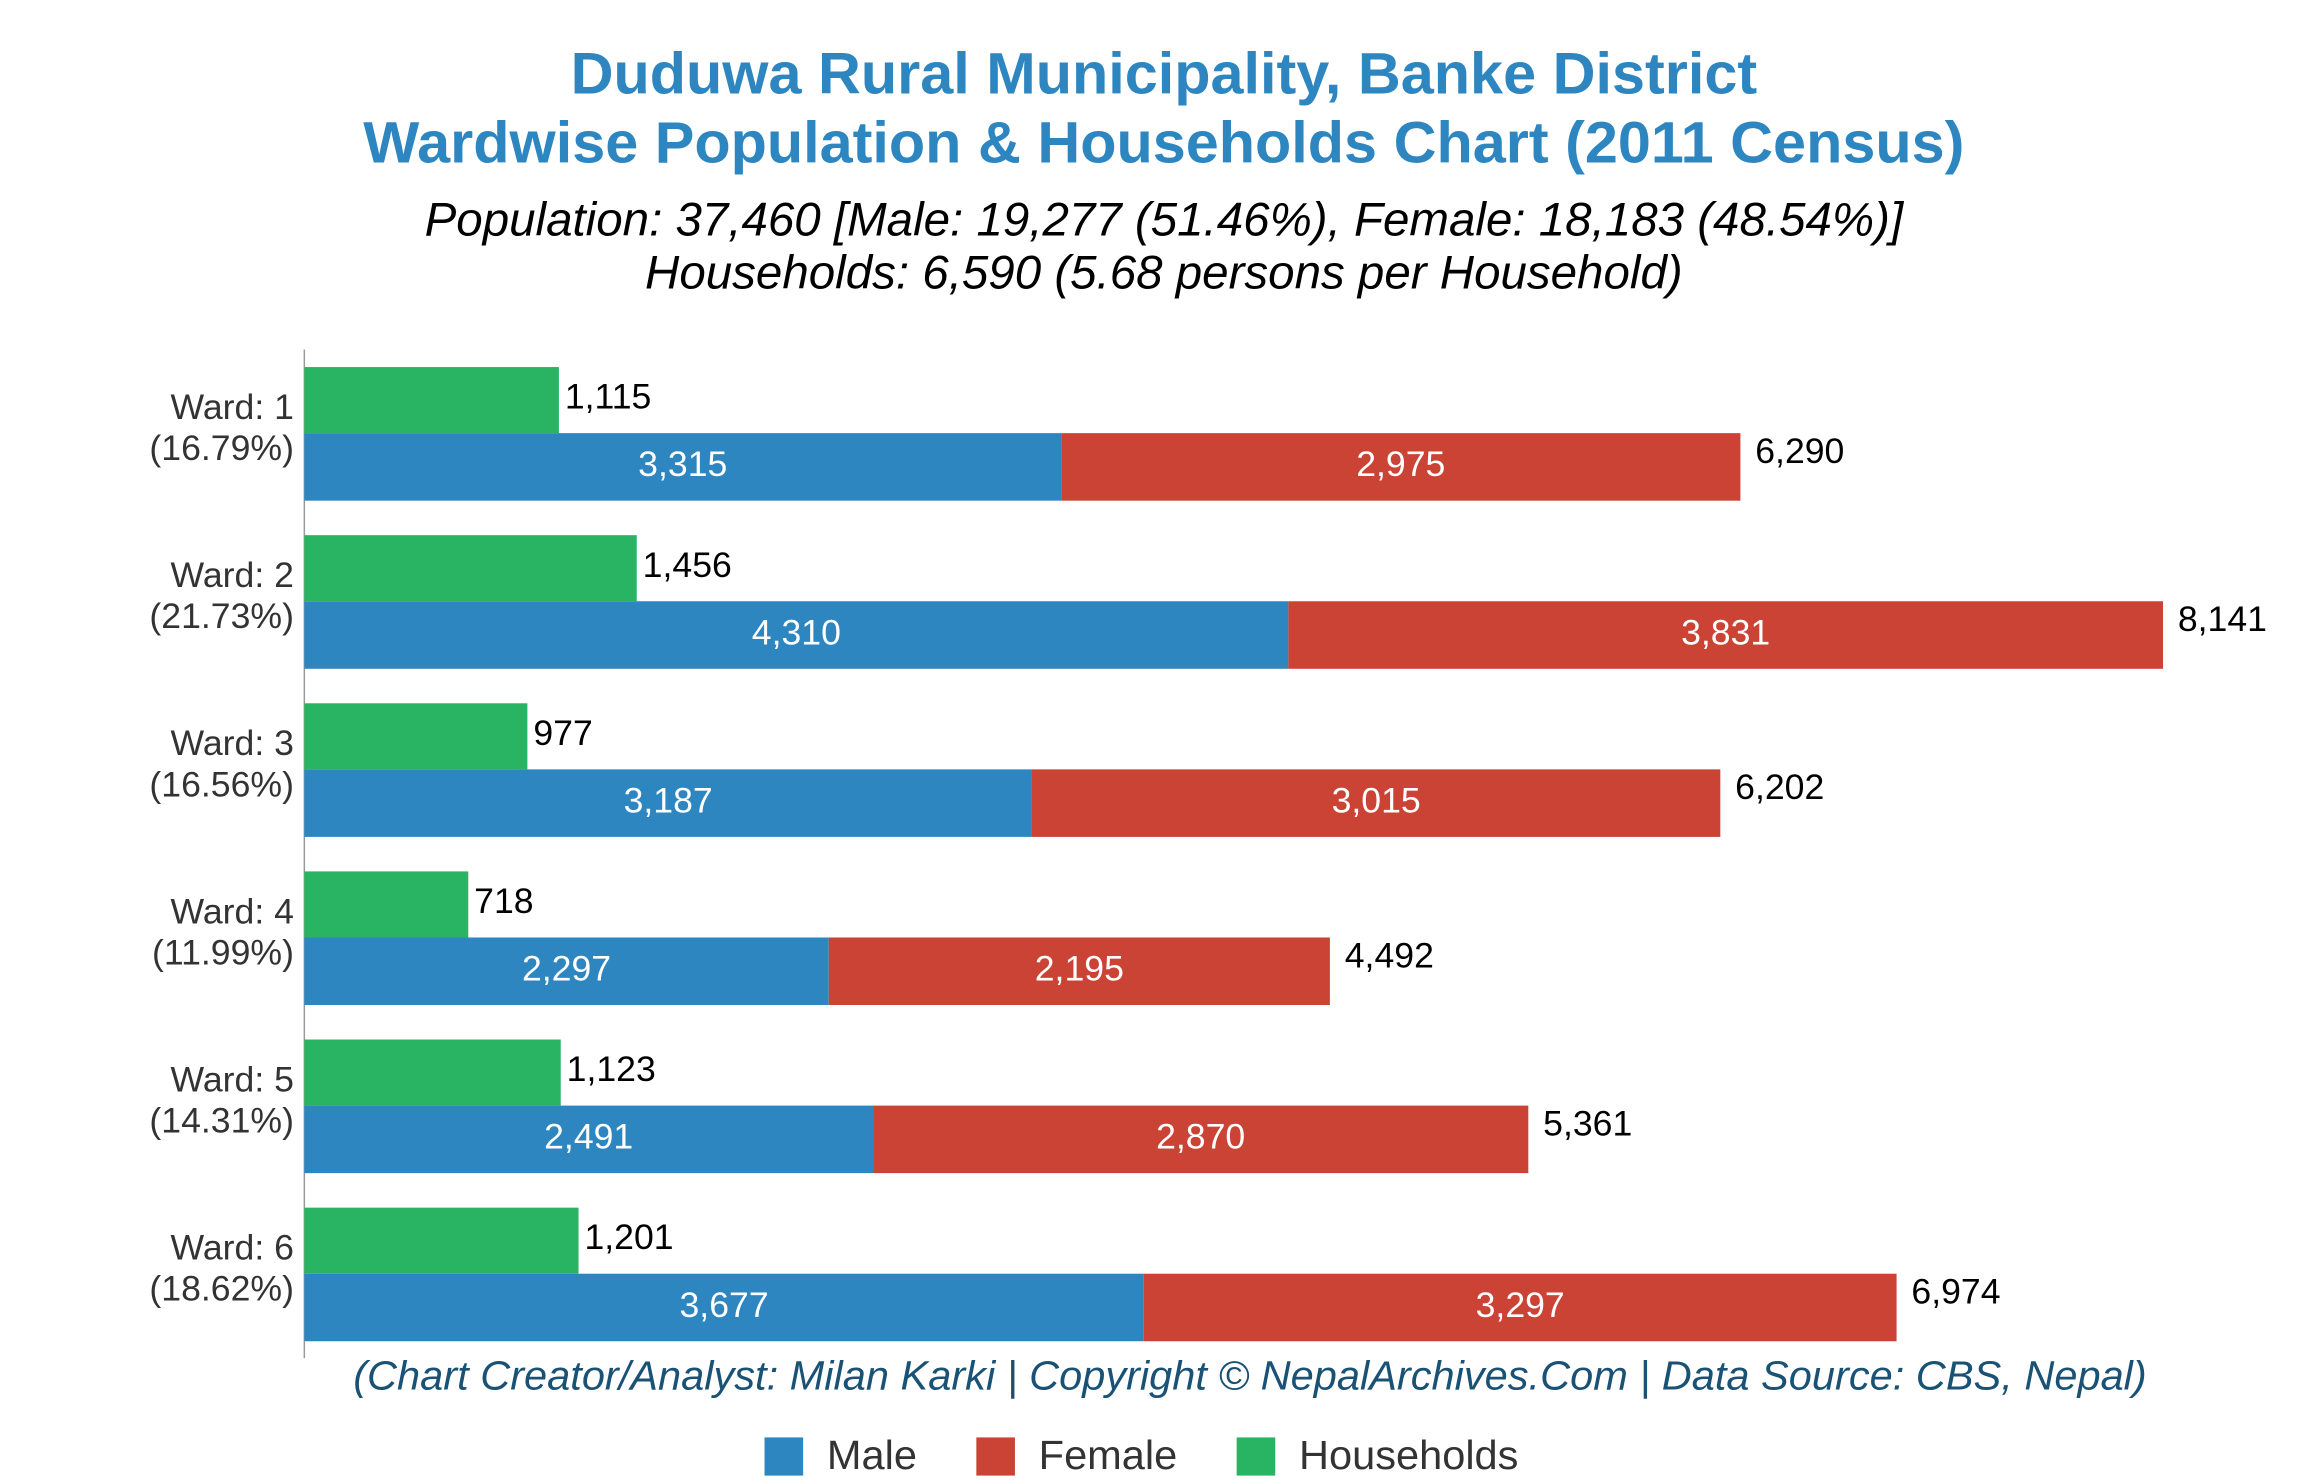 This screenshot has width=2304, height=1480. Describe the element at coordinates (221, 784) in the screenshot. I see `y-tick-label: (16.56%)` at that location.